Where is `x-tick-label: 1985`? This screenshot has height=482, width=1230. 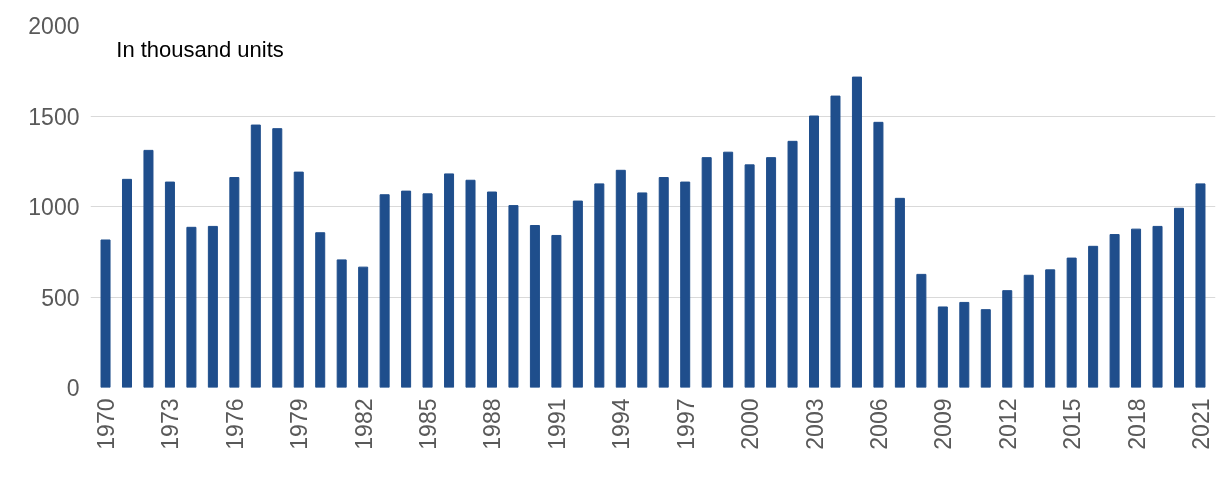
x-tick-label: 1985 is located at coordinates (428, 424).